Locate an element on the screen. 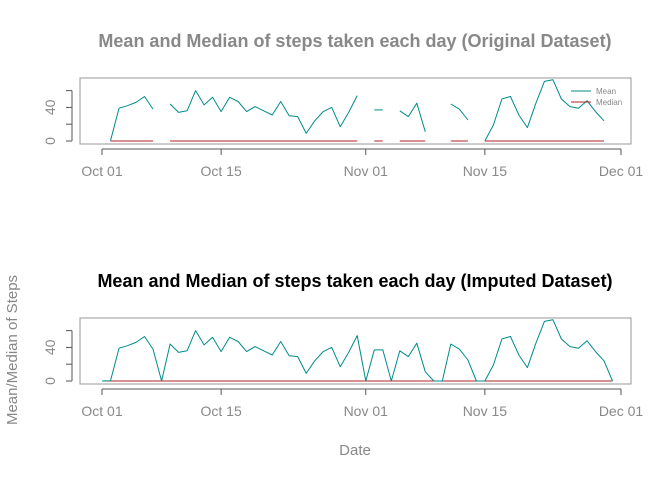  plot-box-imputed is located at coordinates (355, 351).